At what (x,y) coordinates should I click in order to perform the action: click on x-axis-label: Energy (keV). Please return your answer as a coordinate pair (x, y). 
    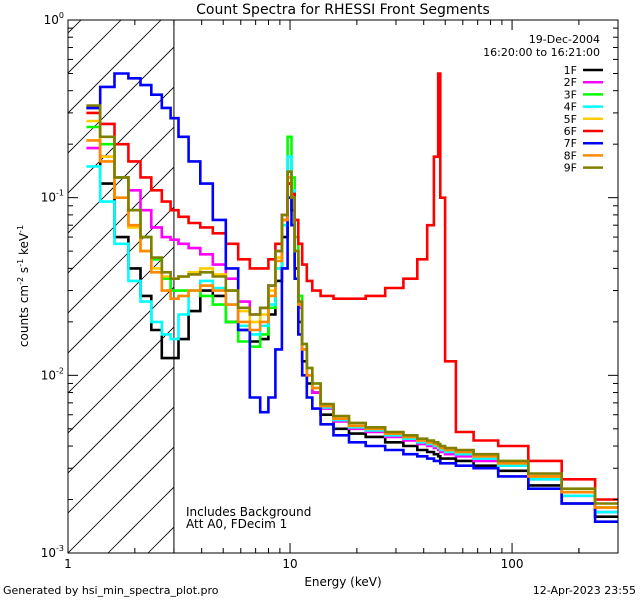
    Looking at the image, I should click on (342, 582).